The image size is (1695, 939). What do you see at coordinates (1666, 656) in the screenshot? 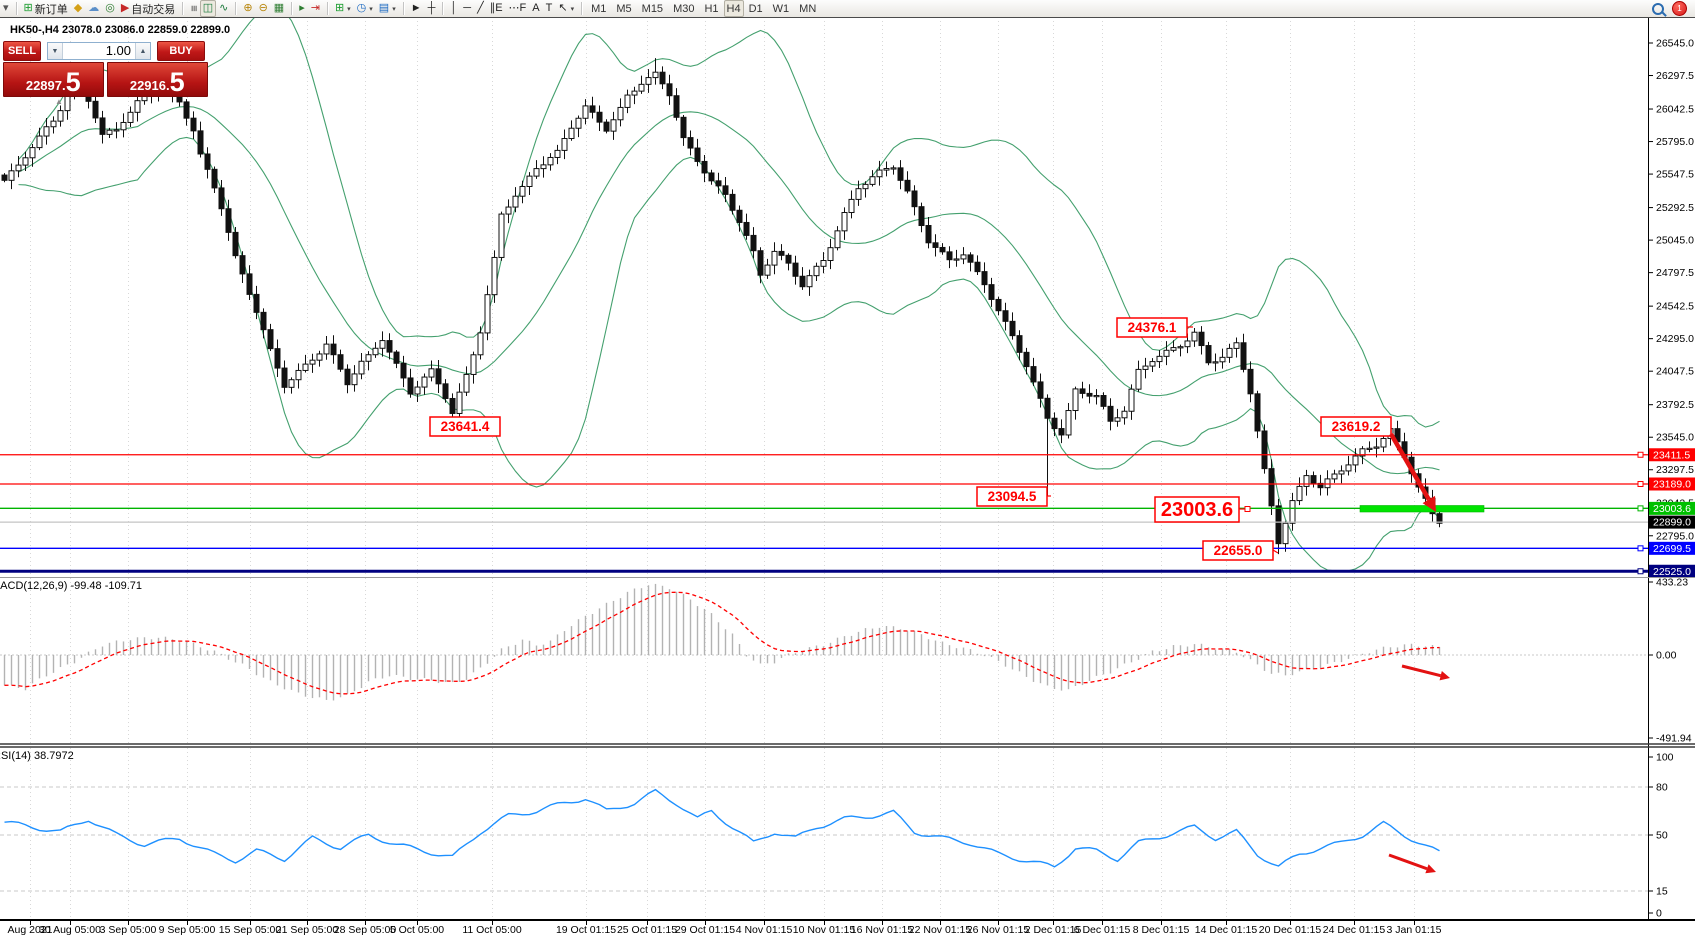
I see `macd-axis-label: 0.00` at bounding box center [1666, 656].